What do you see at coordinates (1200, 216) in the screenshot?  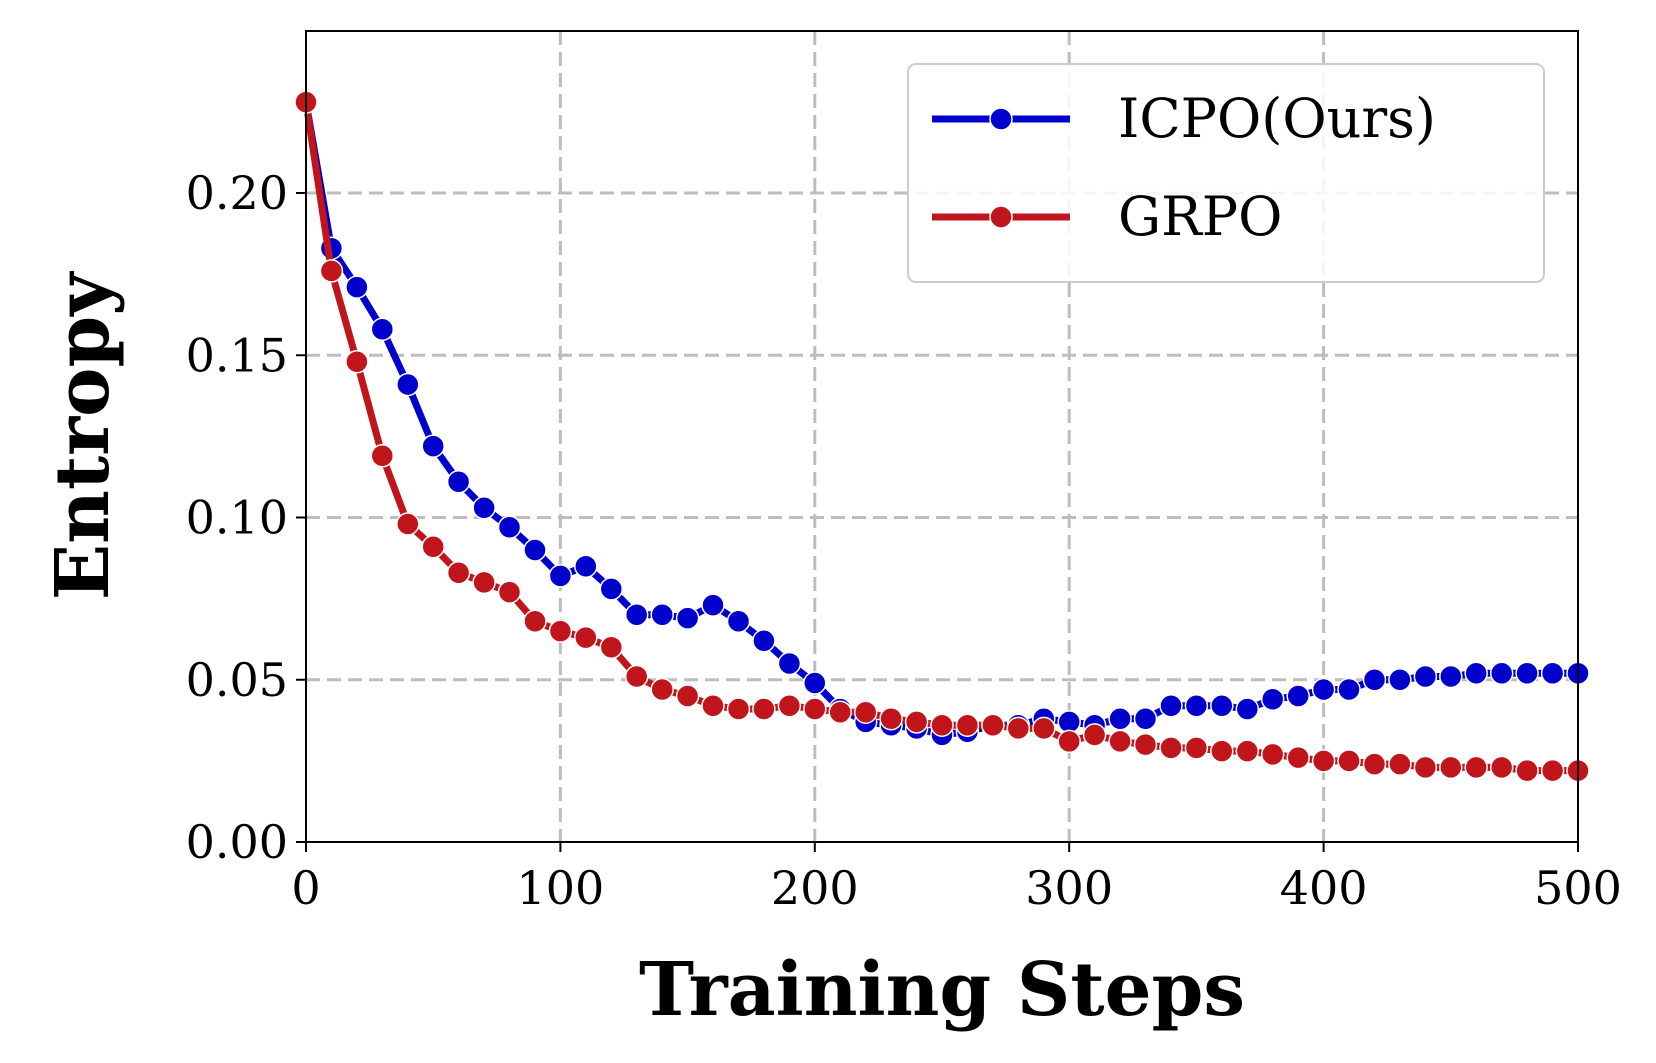 I see `legend-label: GRPO` at bounding box center [1200, 216].